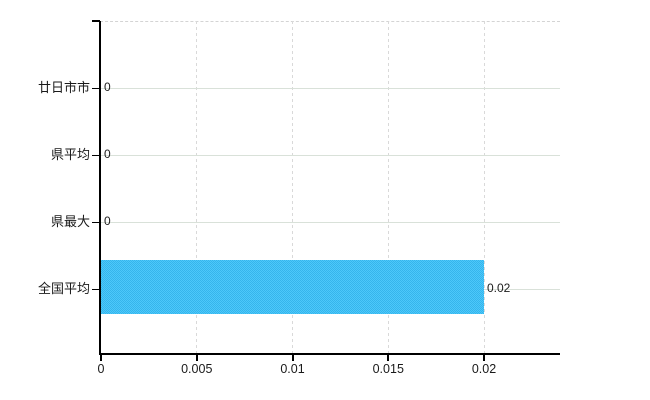 This screenshot has height=400, width=650. What do you see at coordinates (101, 369) in the screenshot?
I see `x-tick-label: 0` at bounding box center [101, 369].